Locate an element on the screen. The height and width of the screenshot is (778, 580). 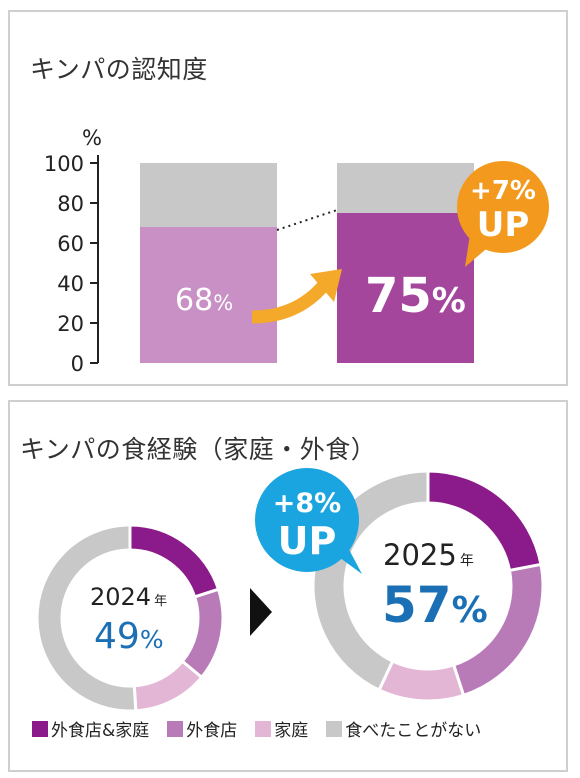
legend-swatch-eating-out is located at coordinates (175, 728).